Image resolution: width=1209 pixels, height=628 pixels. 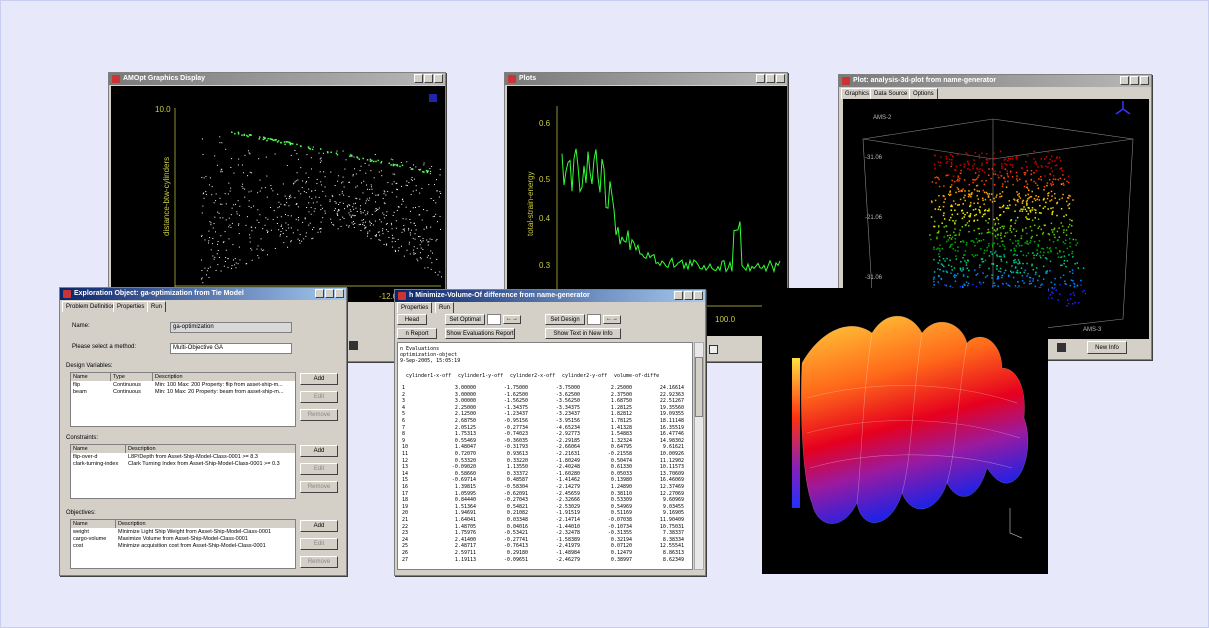 What do you see at coordinates (231, 327) in the screenshot?
I see `name-field: ga-optimization` at bounding box center [231, 327].